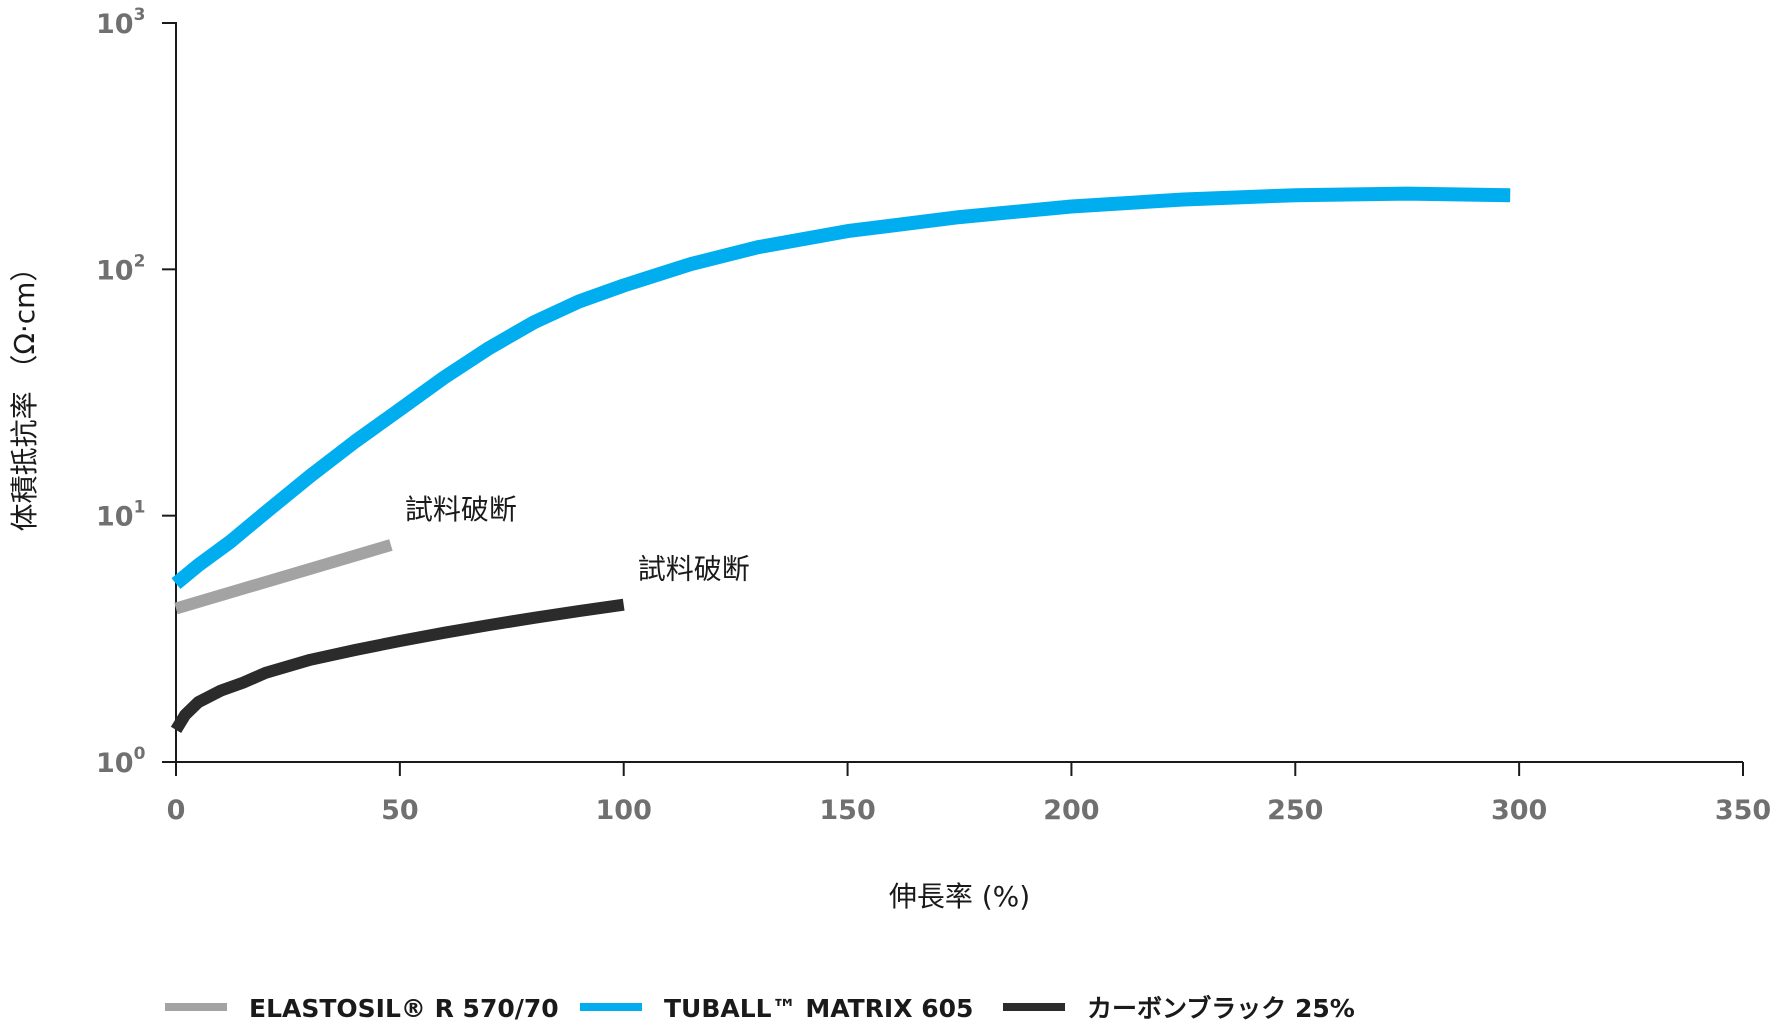  I want to click on annotation-carbon-black-break: 試料破断, so click(694, 569).